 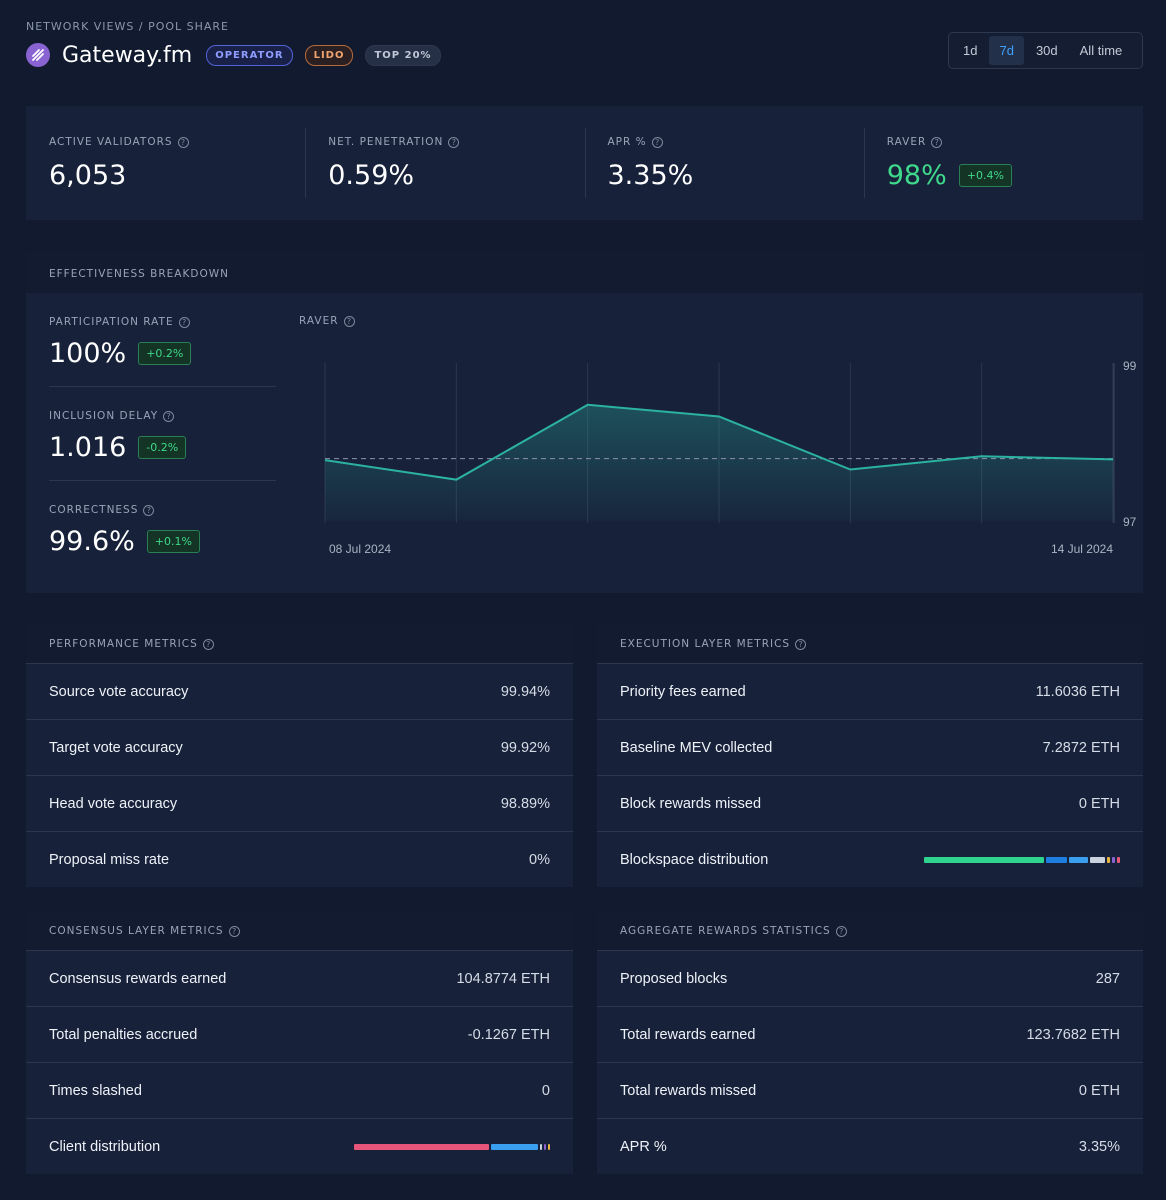 I want to click on row-value: 123.7682 ETH, so click(x=1073, y=1034).